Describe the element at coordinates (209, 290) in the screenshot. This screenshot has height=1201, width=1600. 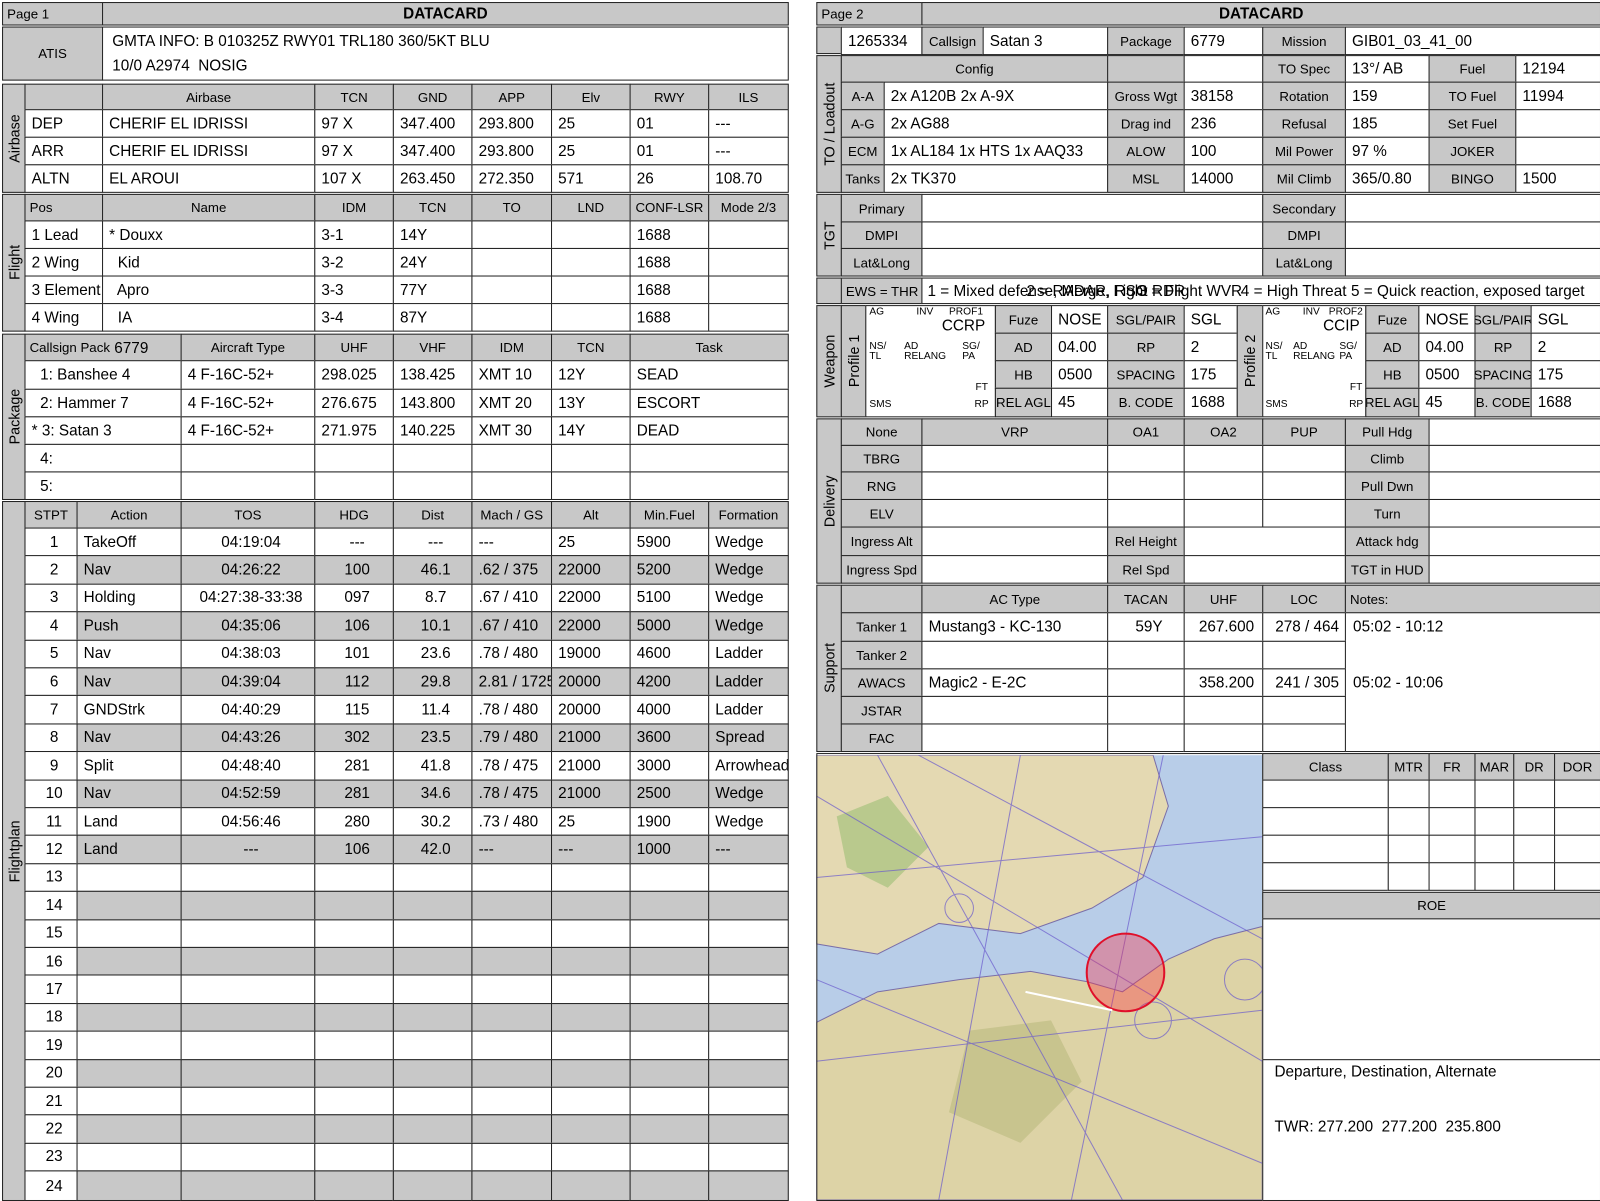
I see `cell: Apro` at that location.